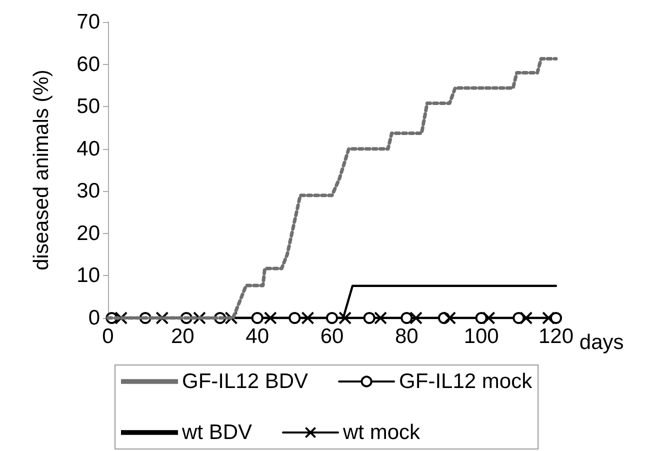 The width and height of the screenshot is (653, 451). I want to click on y-tick-label: 10, so click(88, 276).